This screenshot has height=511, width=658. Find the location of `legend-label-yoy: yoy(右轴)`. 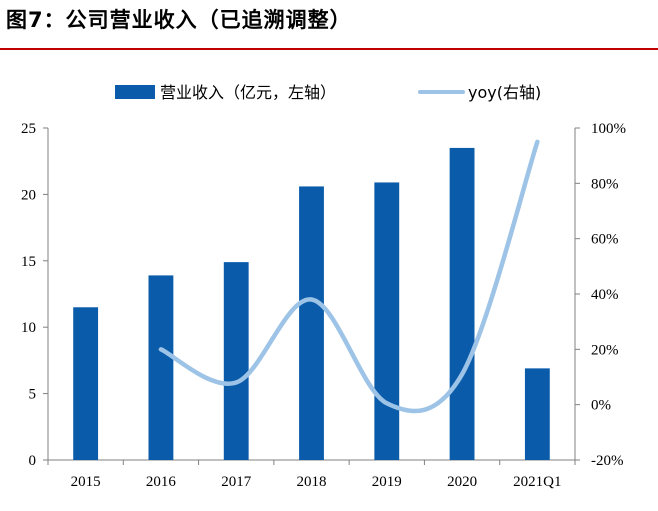

legend-label-yoy: yoy(右轴) is located at coordinates (504, 92).